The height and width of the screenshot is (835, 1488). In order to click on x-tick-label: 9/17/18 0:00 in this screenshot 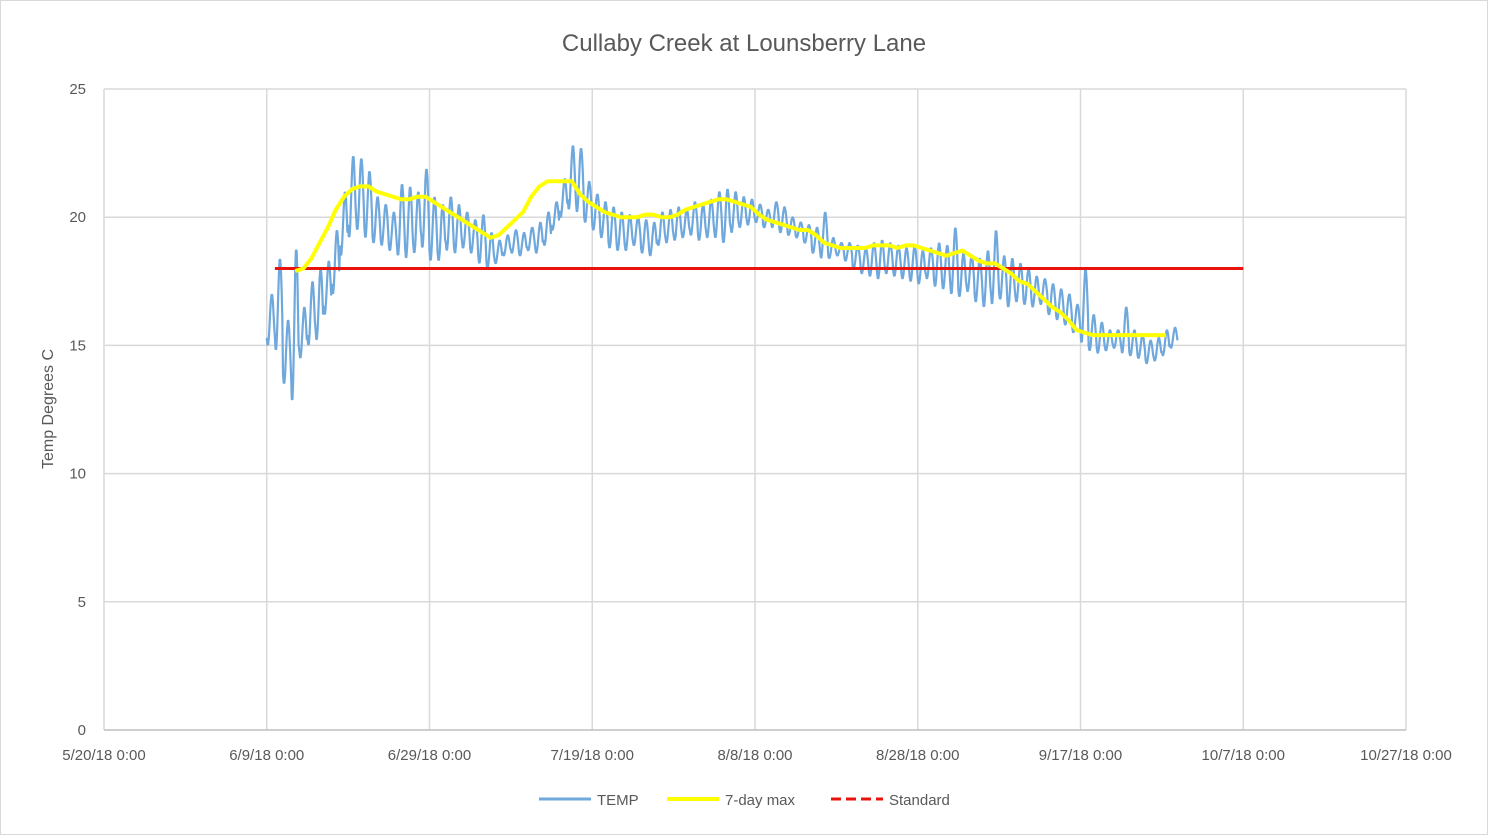, I will do `click(1080, 755)`.